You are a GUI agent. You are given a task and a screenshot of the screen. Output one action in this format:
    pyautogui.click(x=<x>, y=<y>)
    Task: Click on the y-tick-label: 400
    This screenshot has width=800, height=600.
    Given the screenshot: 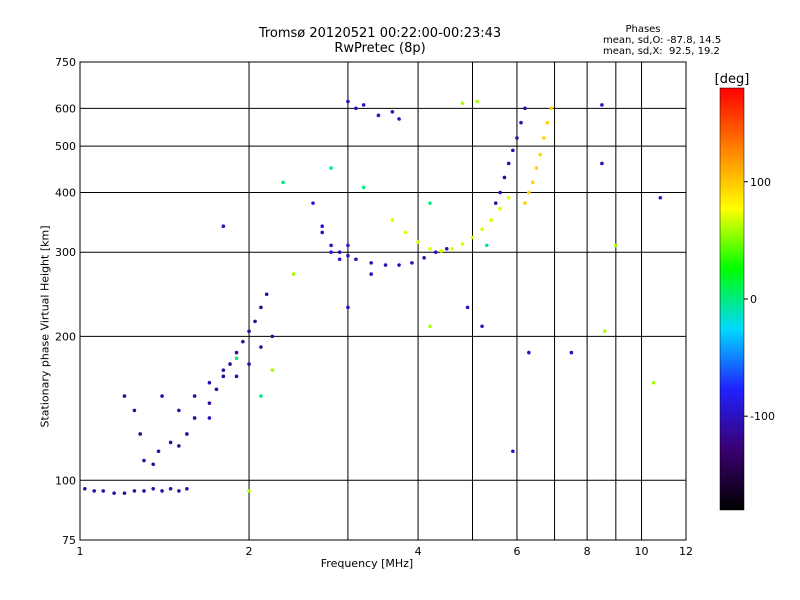 What is the action you would take?
    pyautogui.click(x=65, y=192)
    